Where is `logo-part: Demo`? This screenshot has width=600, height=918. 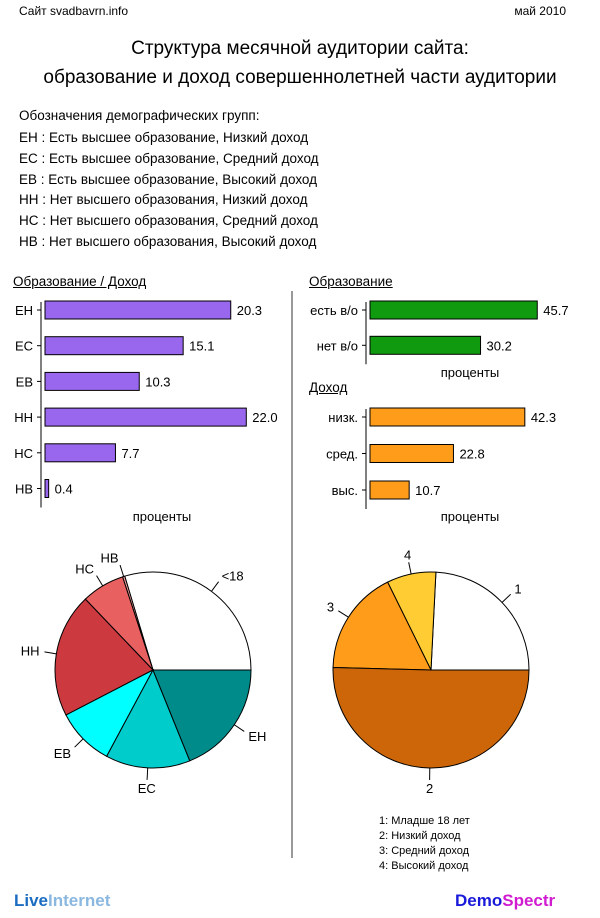
logo-part: Demo is located at coordinates (479, 900).